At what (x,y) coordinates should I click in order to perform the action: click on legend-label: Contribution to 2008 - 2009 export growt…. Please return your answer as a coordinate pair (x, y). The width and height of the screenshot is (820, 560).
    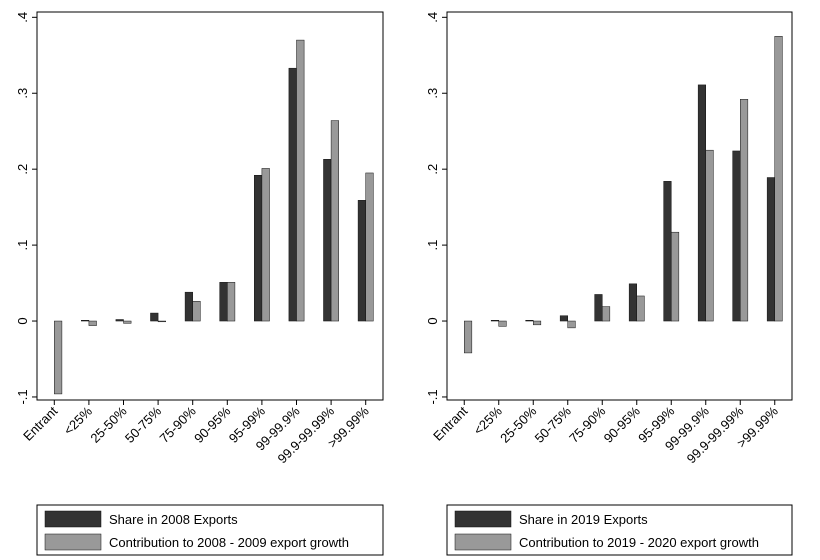
    Looking at the image, I should click on (229, 542).